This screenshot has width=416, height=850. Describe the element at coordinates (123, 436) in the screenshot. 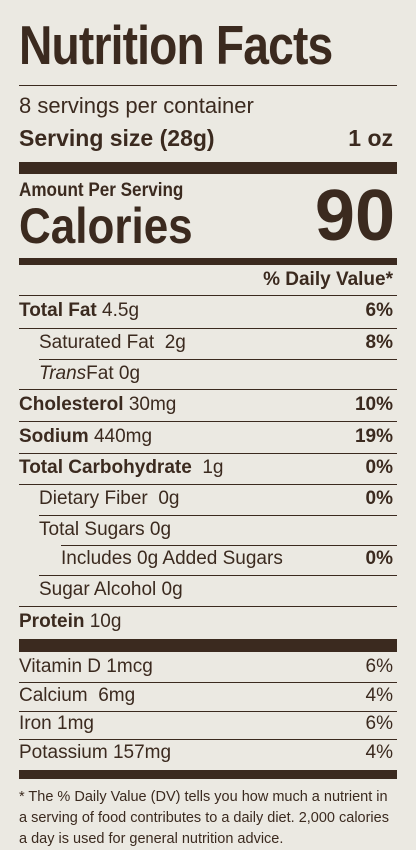

I see `nutrient-amount: 440mg` at that location.